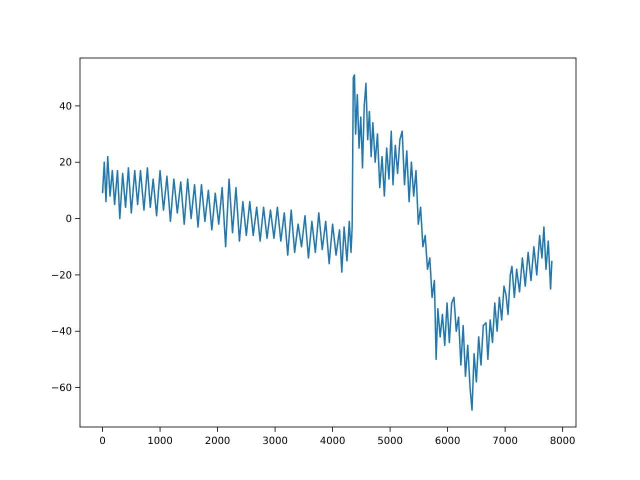 The image size is (640, 480). I want to click on x-tick-label: 8000, so click(563, 441).